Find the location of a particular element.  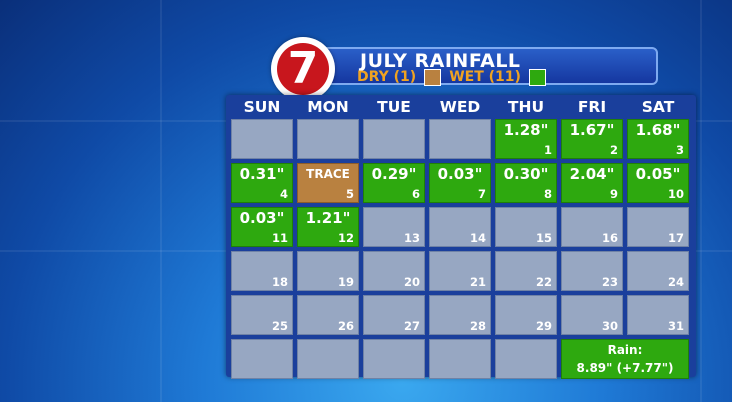

day-cell-10: 0.05" 10 is located at coordinates (658, 183).